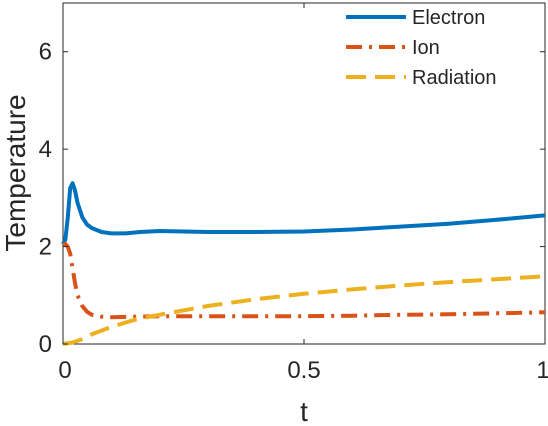 The width and height of the screenshot is (548, 426). What do you see at coordinates (303, 213) in the screenshot?
I see `series-line-electron` at bounding box center [303, 213].